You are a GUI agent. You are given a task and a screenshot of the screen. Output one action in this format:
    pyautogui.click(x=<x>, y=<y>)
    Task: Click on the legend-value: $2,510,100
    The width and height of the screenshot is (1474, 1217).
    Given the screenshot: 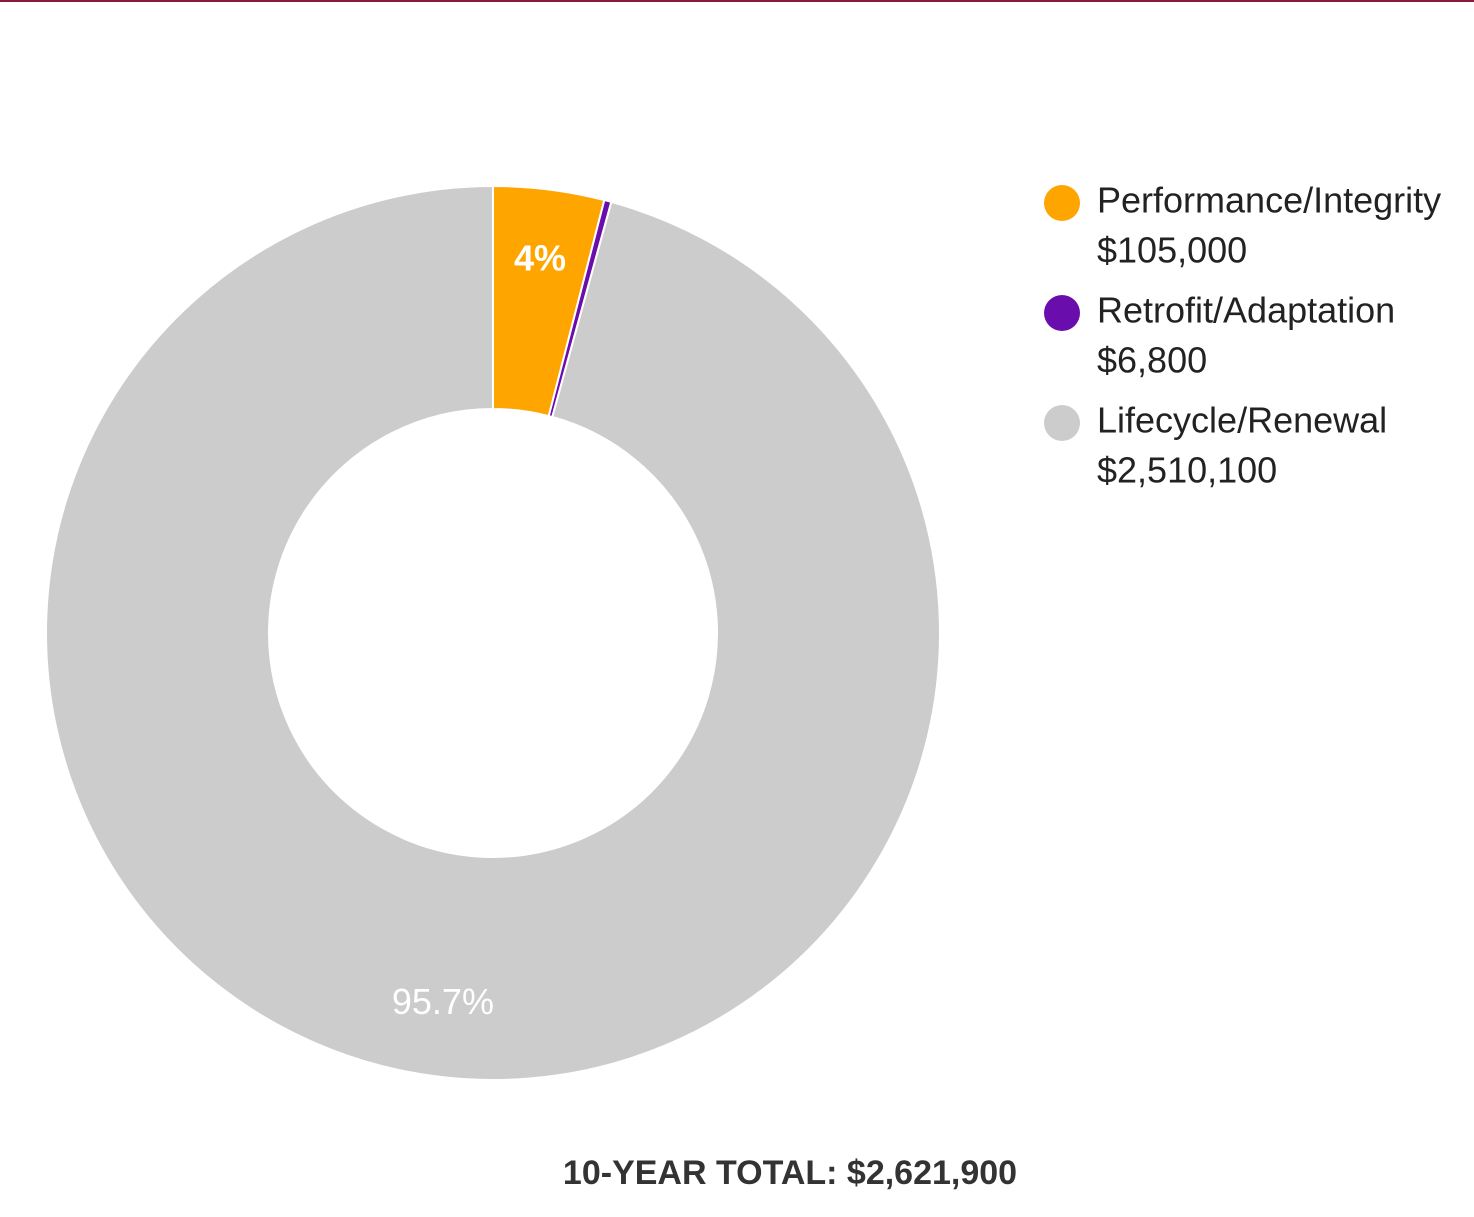 What is the action you would take?
    pyautogui.click(x=1187, y=470)
    